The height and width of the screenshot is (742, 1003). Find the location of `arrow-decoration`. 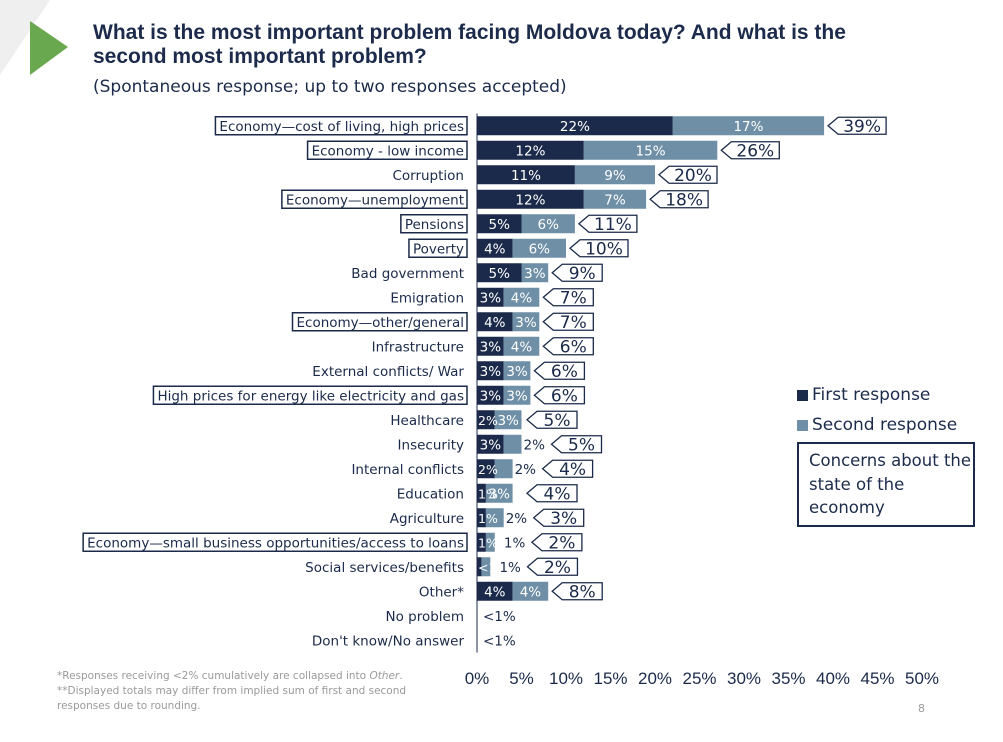

arrow-decoration is located at coordinates (34, 37).